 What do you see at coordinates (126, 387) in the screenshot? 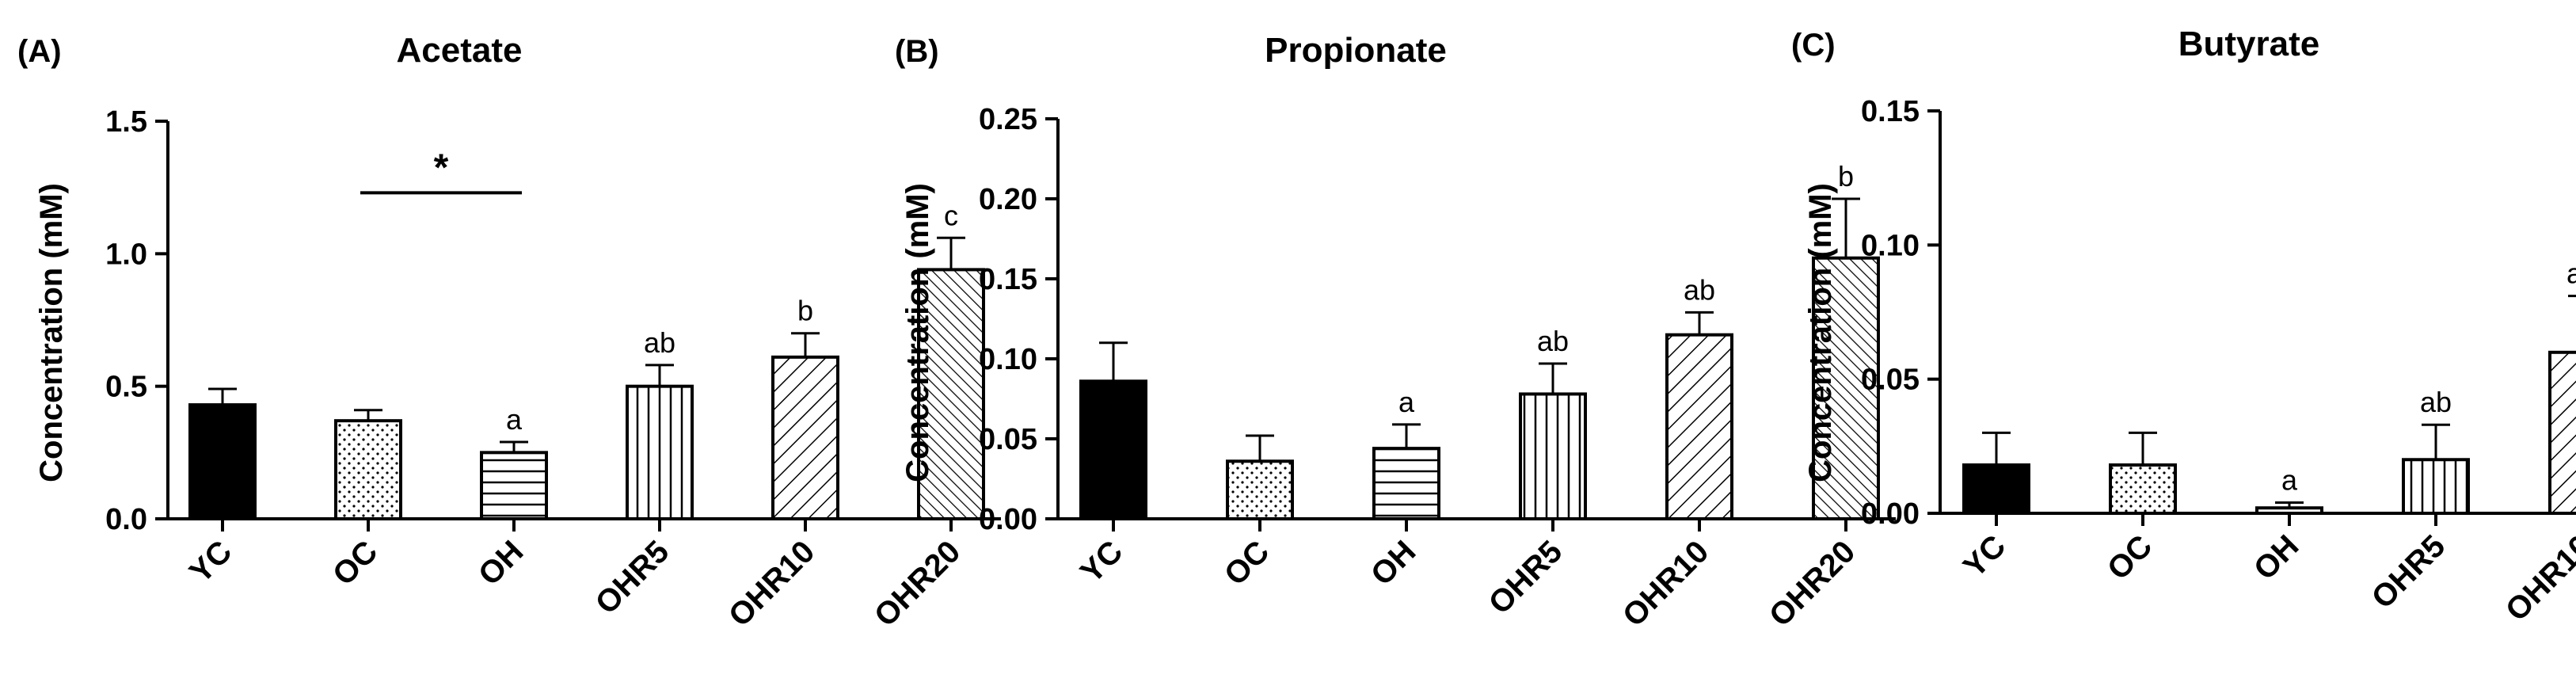
I see `y-tick-label: 0.5` at bounding box center [126, 387].